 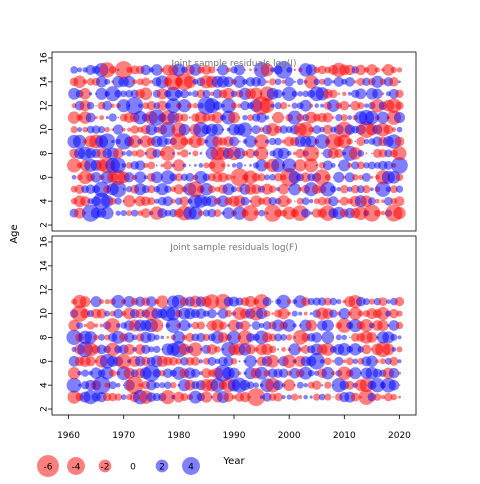 I want to click on y-tick-label: 12, so click(x=45, y=105).